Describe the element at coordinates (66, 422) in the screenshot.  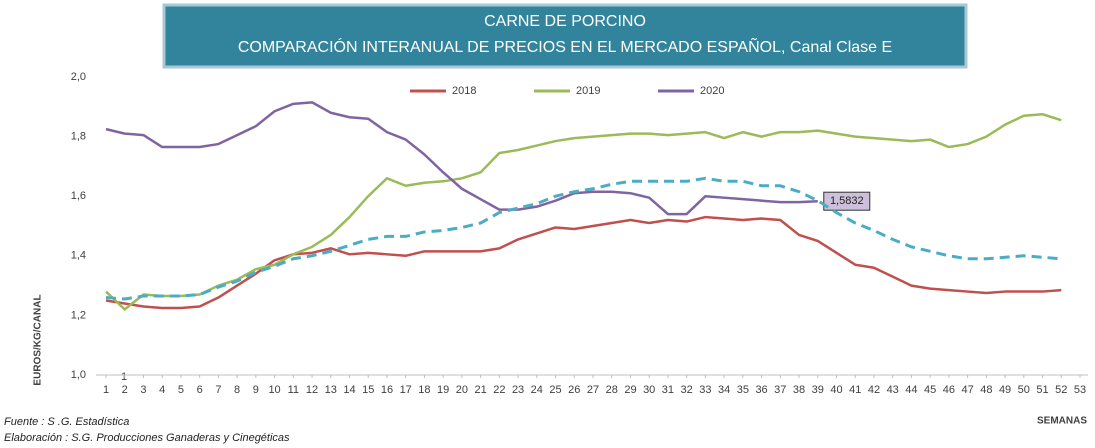
I see `source: Fuente : S .G. Estadística` at that location.